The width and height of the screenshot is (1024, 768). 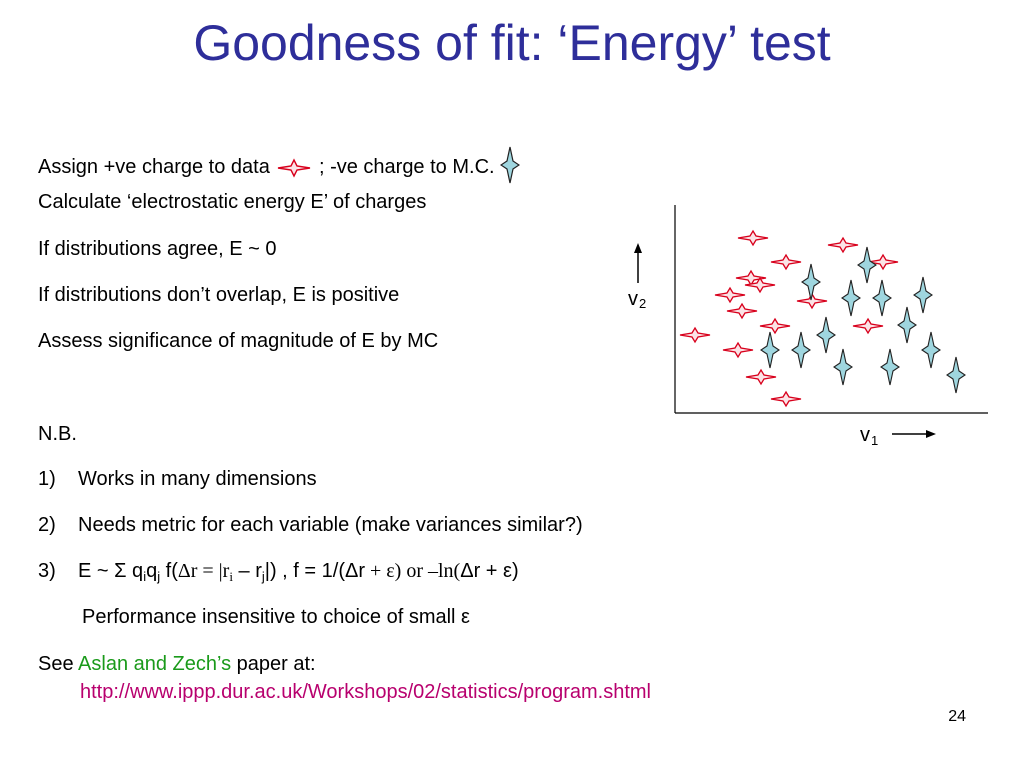 I want to click on formula-e: – r, so click(x=247, y=571).